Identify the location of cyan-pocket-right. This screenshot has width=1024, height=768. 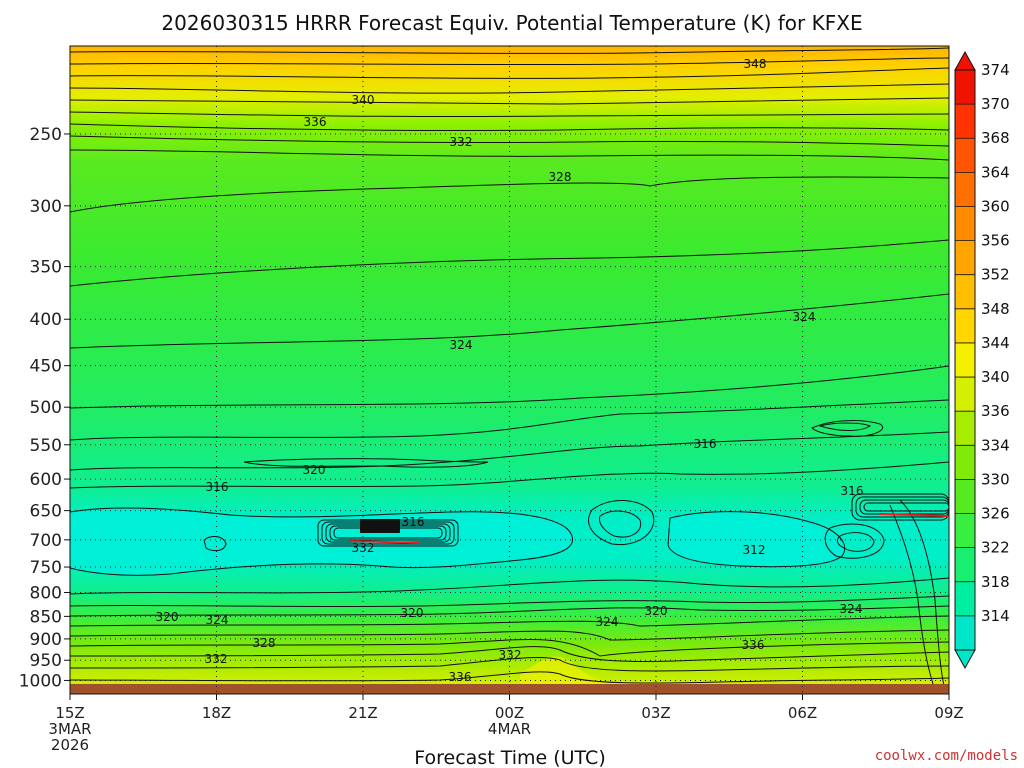
(756, 539).